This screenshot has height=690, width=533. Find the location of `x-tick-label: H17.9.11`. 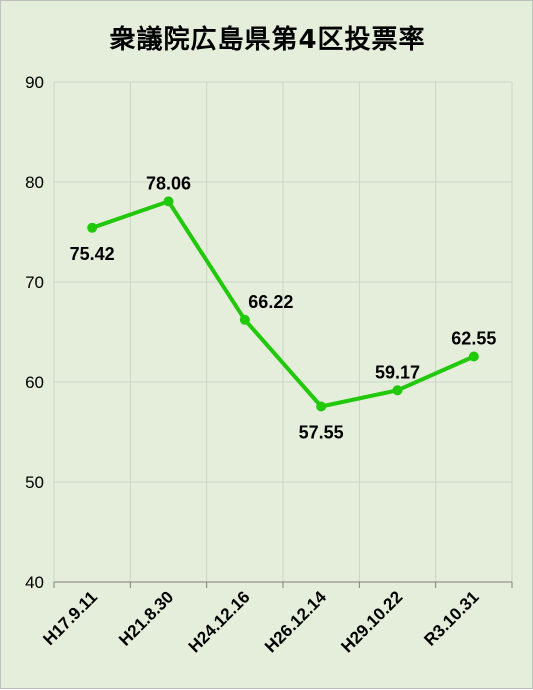

x-tick-label: H17.9.11 is located at coordinates (70, 618).